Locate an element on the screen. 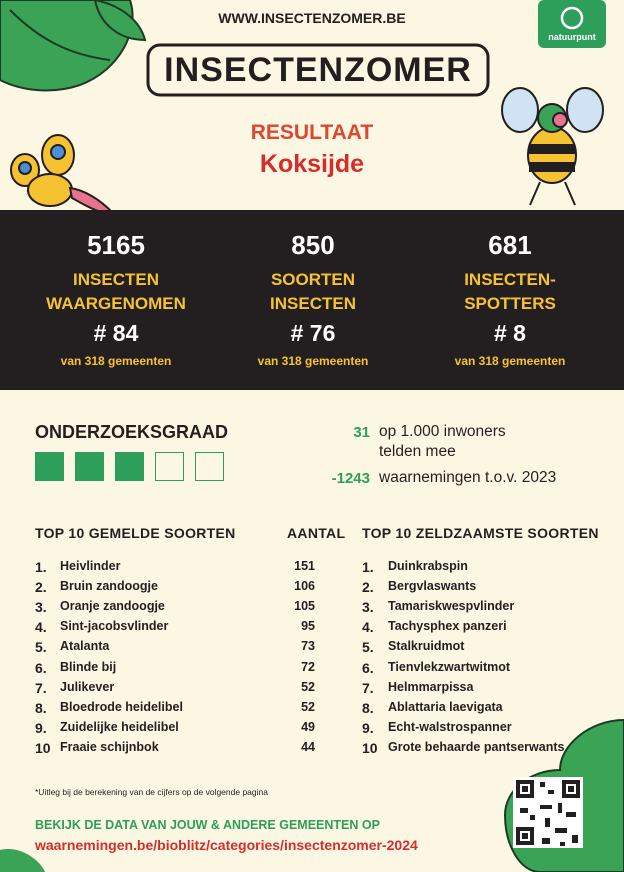  species-name: Bloedrode heidelibel is located at coordinates (121, 706).